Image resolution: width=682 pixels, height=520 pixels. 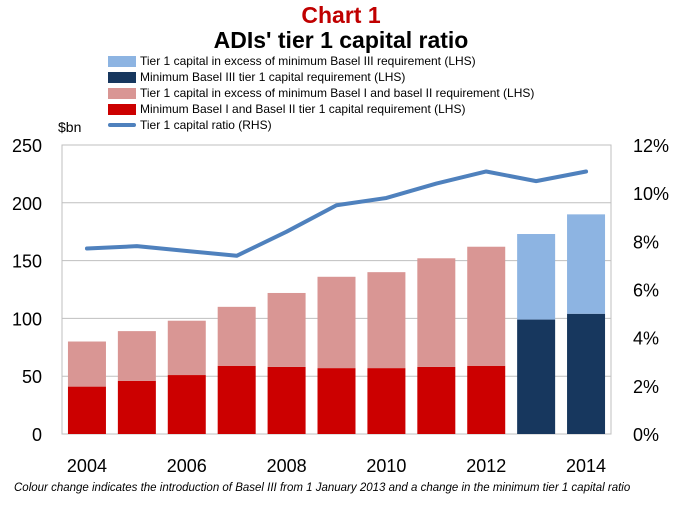 What do you see at coordinates (27, 146) in the screenshot?
I see `y-left-tick-label: 250` at bounding box center [27, 146].